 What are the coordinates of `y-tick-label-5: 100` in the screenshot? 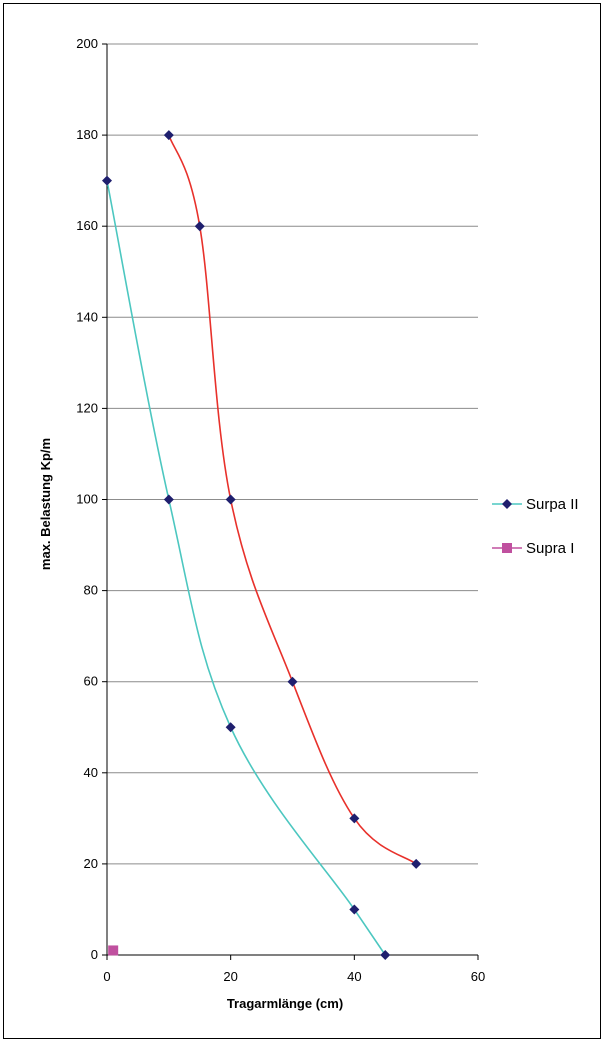 It's located at (87, 499).